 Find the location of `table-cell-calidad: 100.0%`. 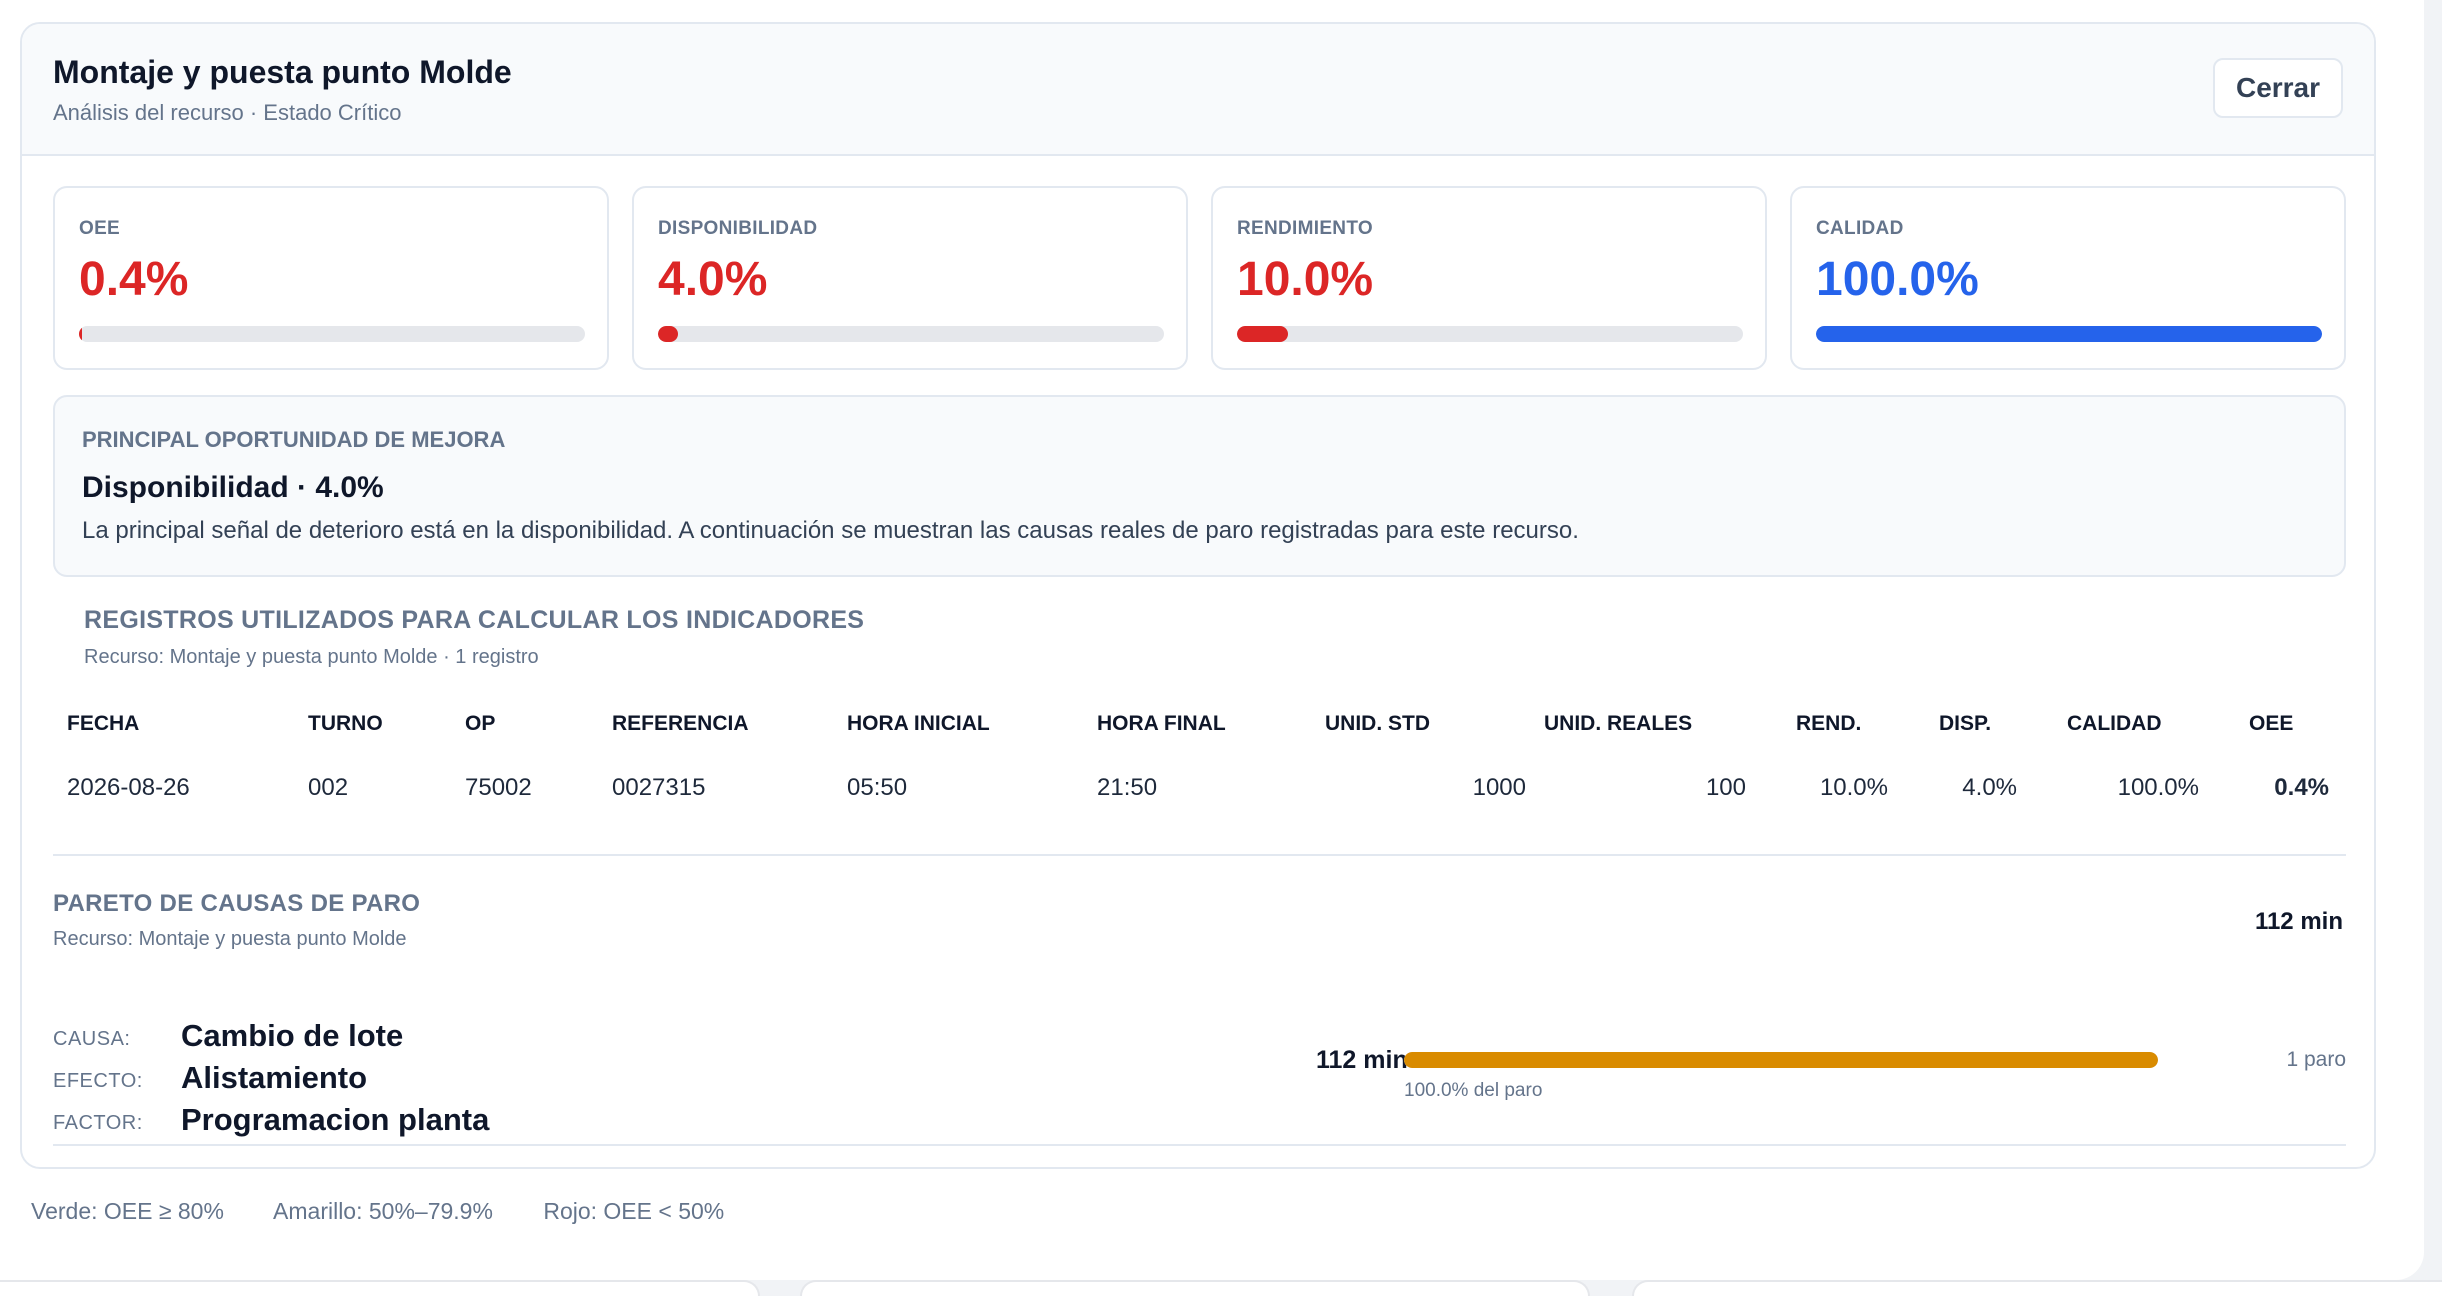

table-cell-calidad: 100.0% is located at coordinates (2158, 787).